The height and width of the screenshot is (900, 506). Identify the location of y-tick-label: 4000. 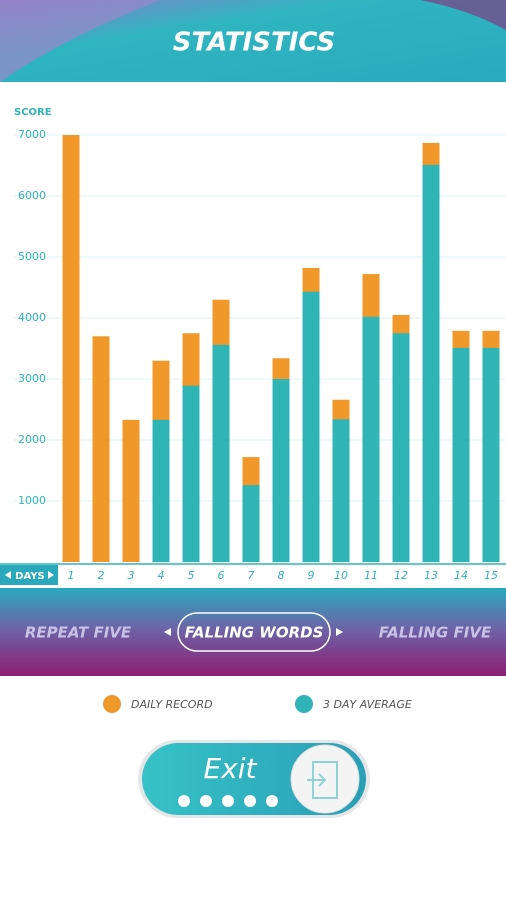
(32, 317).